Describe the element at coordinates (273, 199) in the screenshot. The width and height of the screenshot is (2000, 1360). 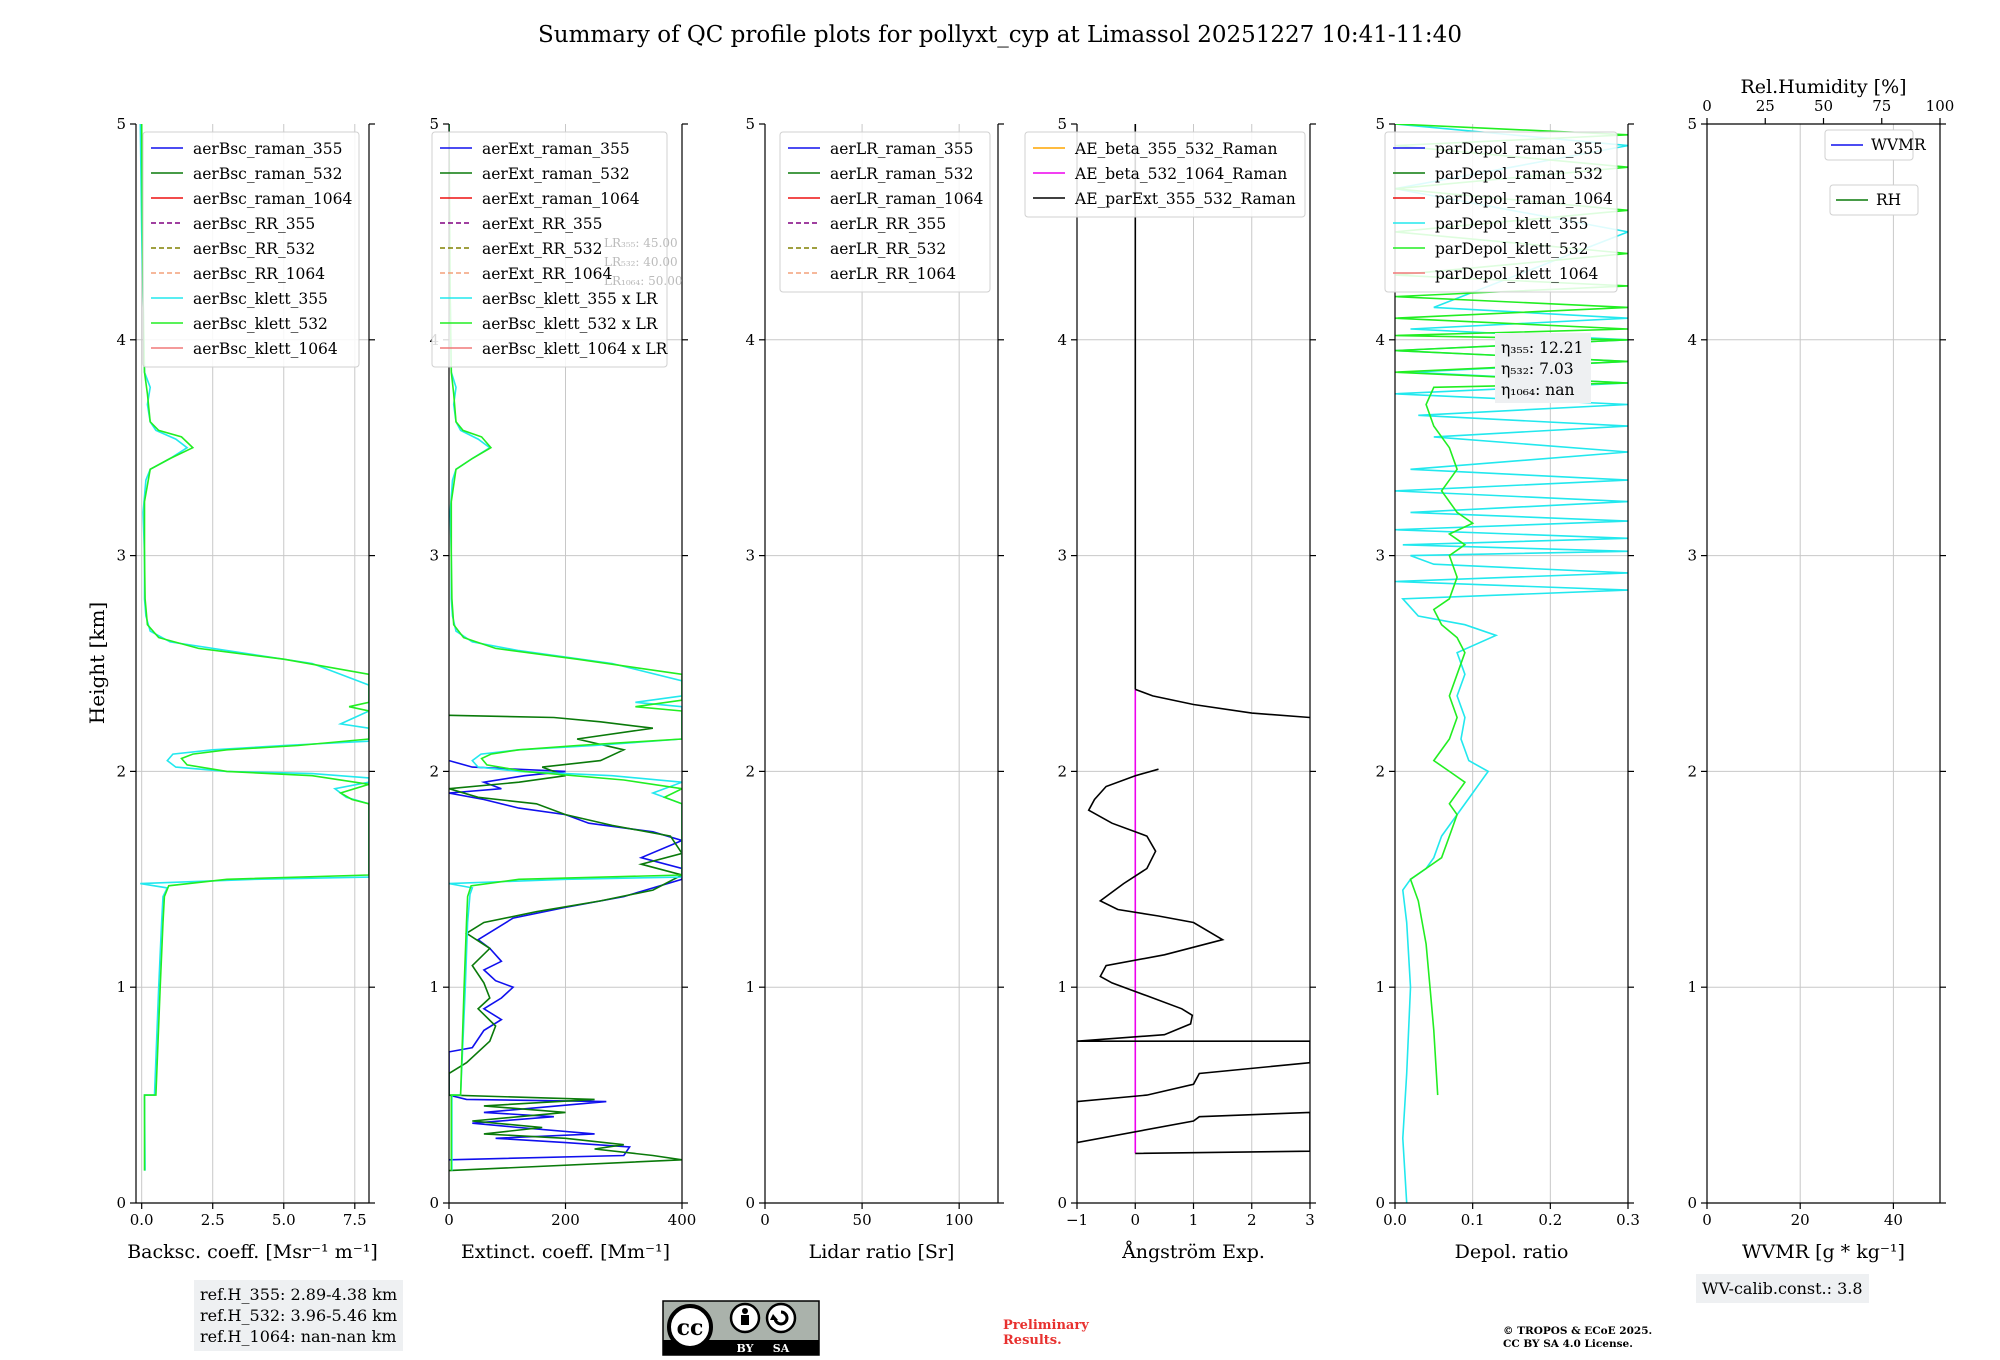
I see `legend-label: aerBsc_raman_1064` at that location.